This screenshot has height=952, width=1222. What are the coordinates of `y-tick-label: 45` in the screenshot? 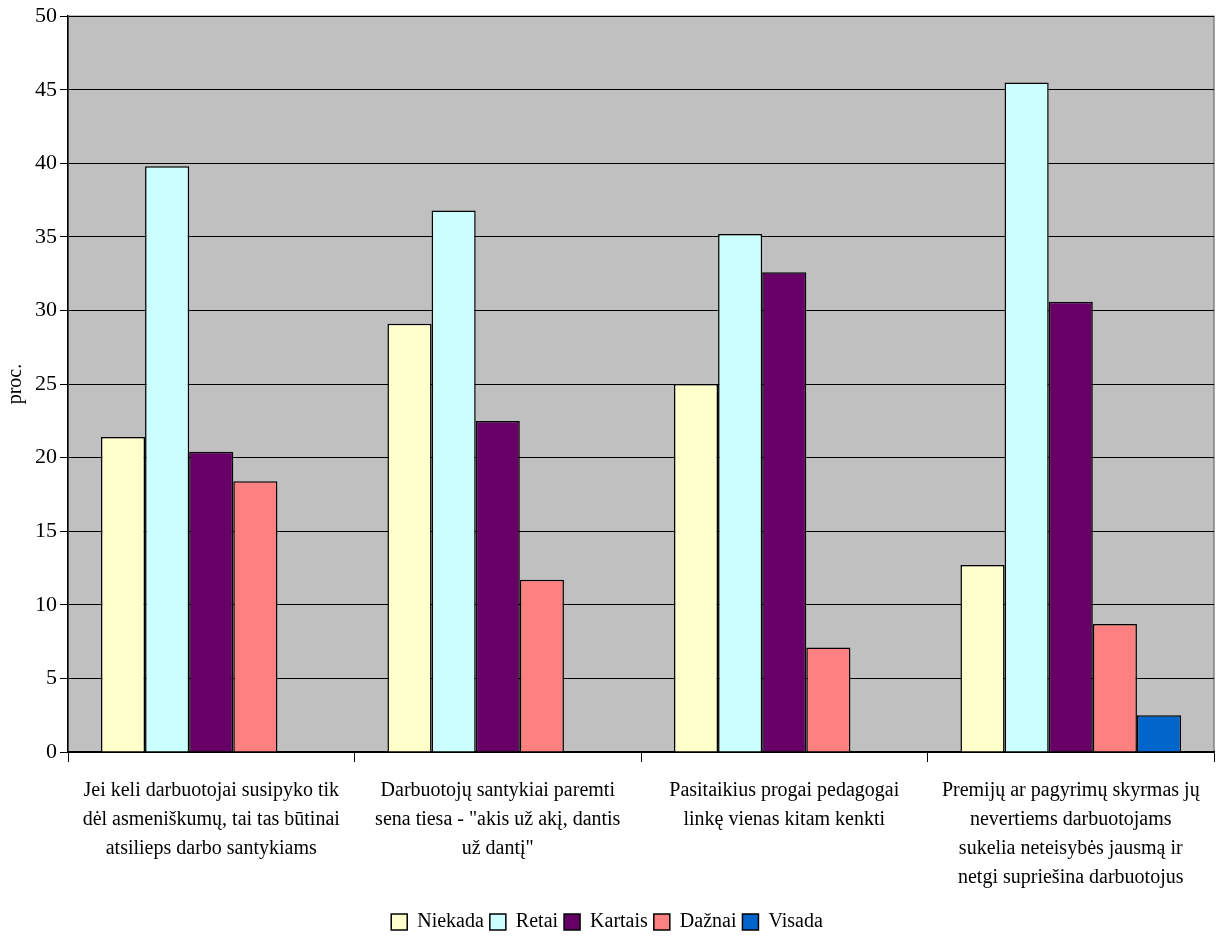 It's located at (46, 88).